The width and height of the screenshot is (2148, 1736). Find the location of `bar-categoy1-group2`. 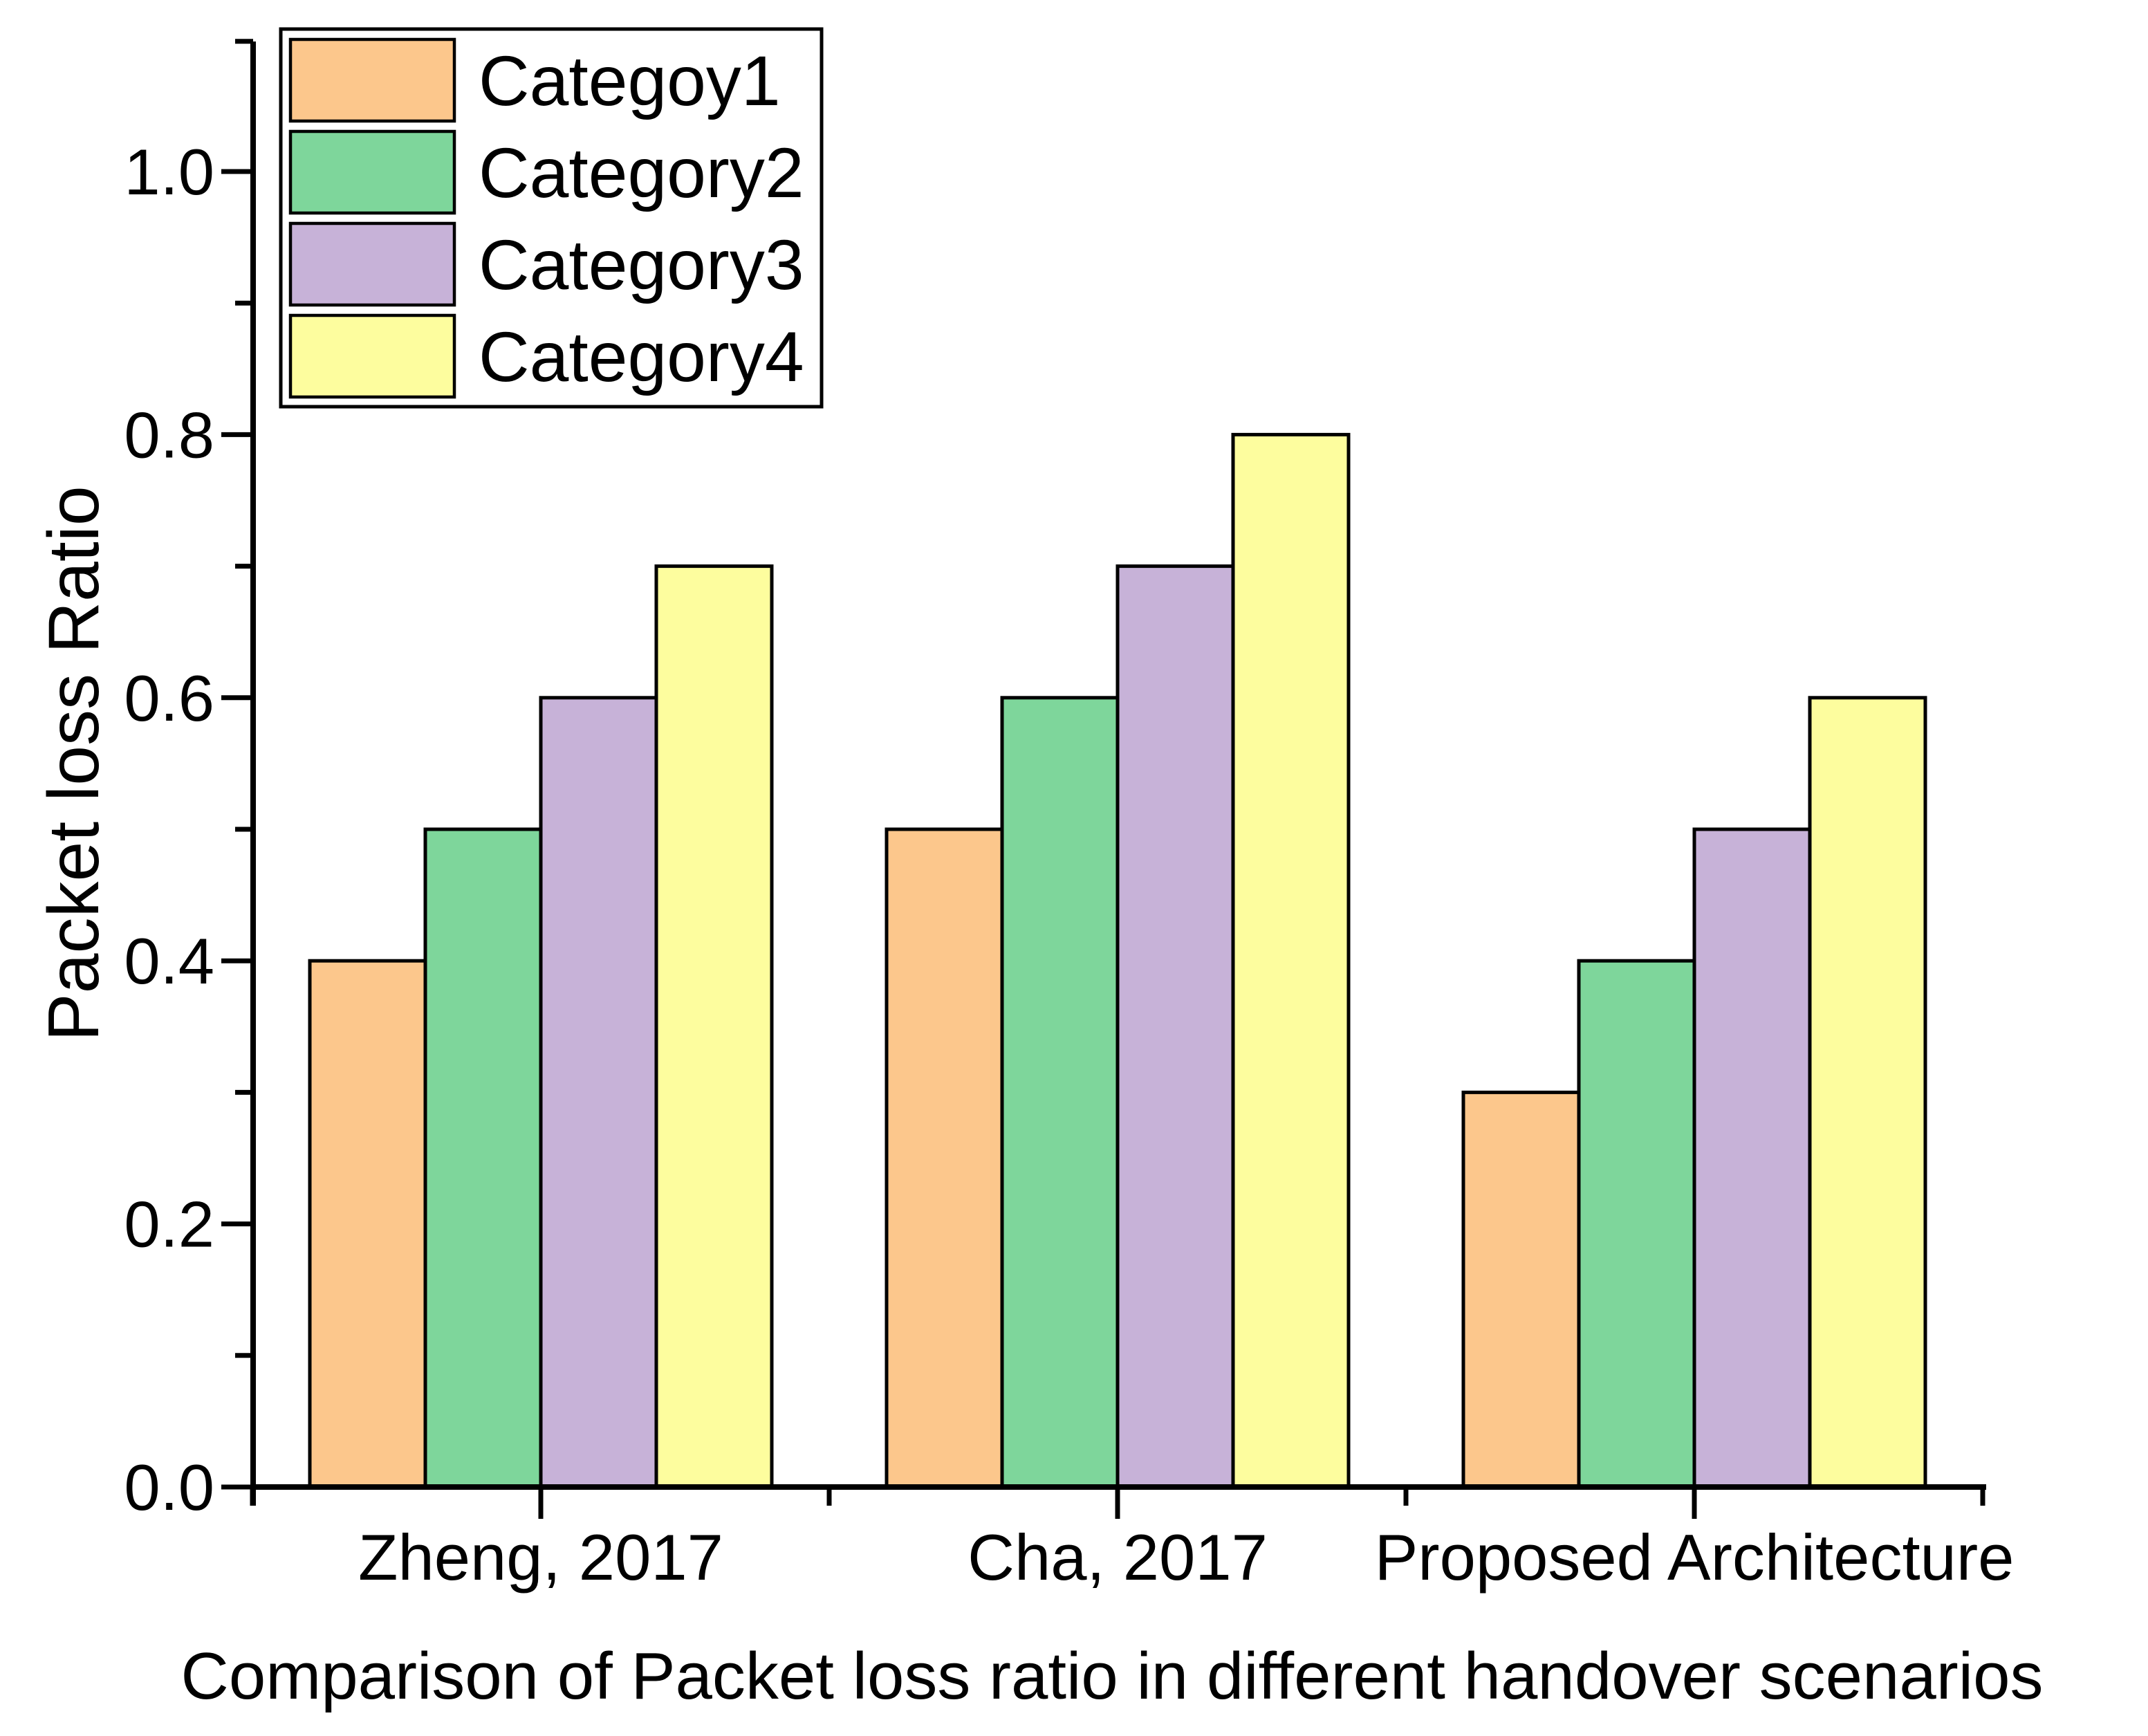

bar-categoy1-group2 is located at coordinates (944, 1158).